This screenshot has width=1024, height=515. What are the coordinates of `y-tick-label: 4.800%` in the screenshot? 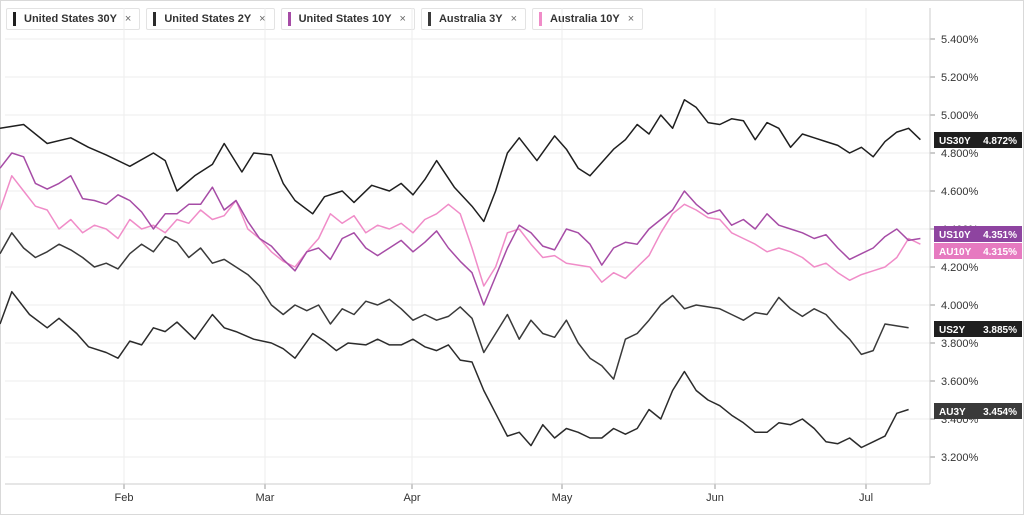 It's located at (960, 154).